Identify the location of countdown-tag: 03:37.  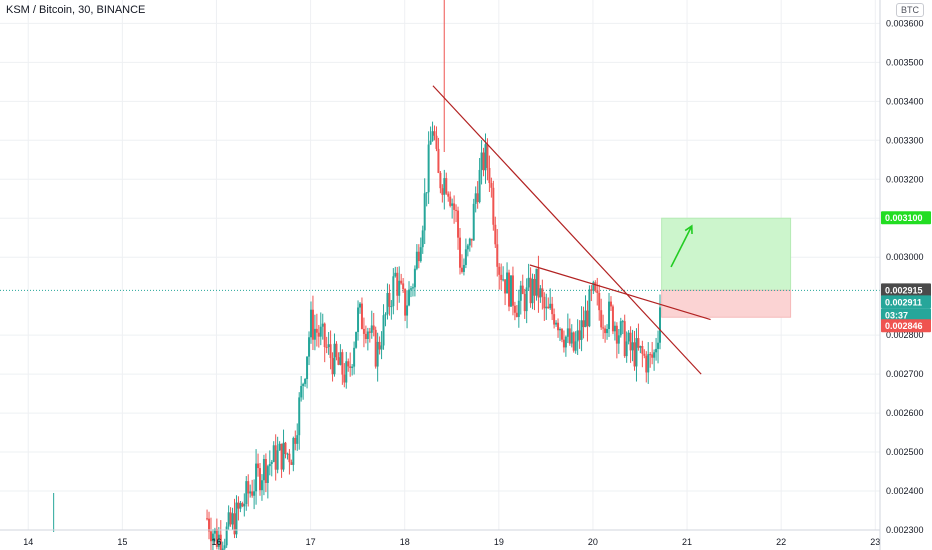
(906, 315).